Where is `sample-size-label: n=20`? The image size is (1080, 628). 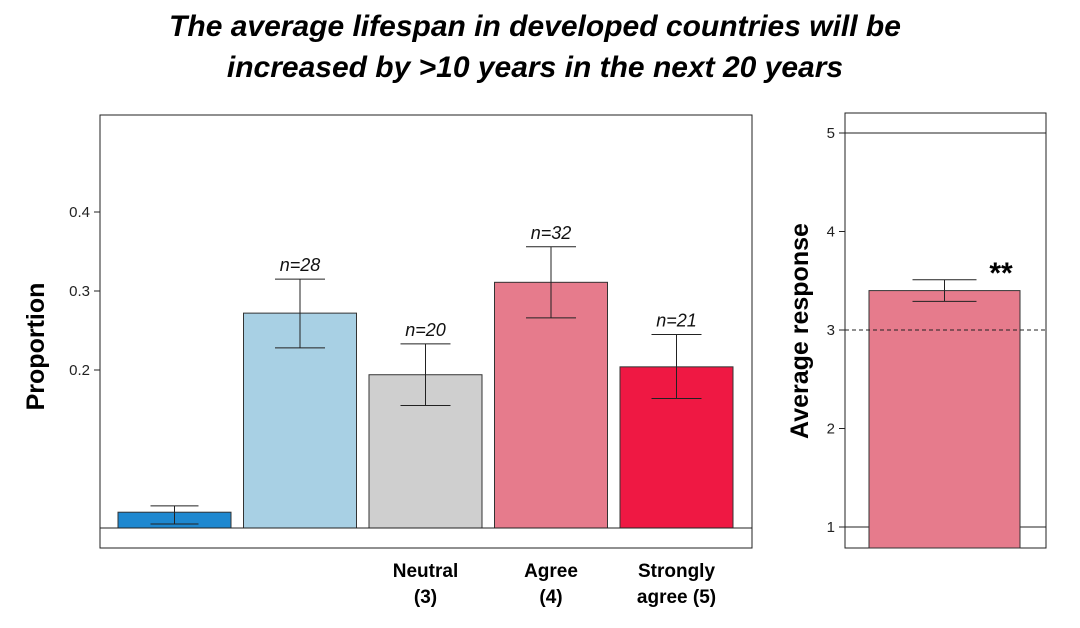 sample-size-label: n=20 is located at coordinates (425, 330).